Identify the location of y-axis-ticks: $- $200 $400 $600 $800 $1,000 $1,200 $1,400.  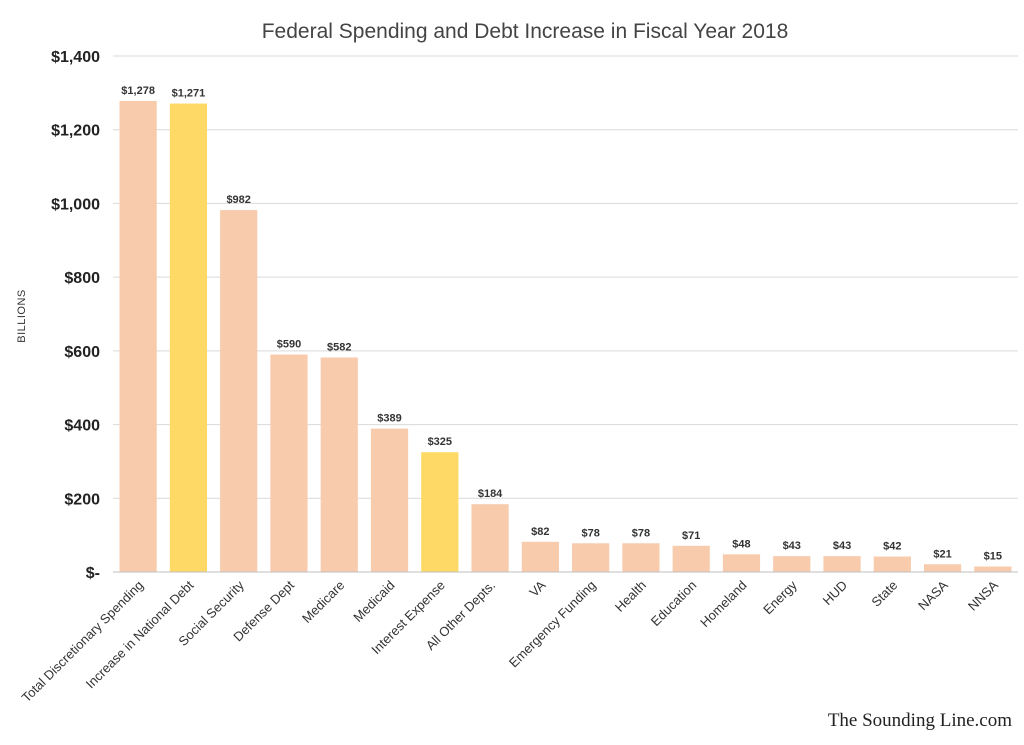
(75, 315).